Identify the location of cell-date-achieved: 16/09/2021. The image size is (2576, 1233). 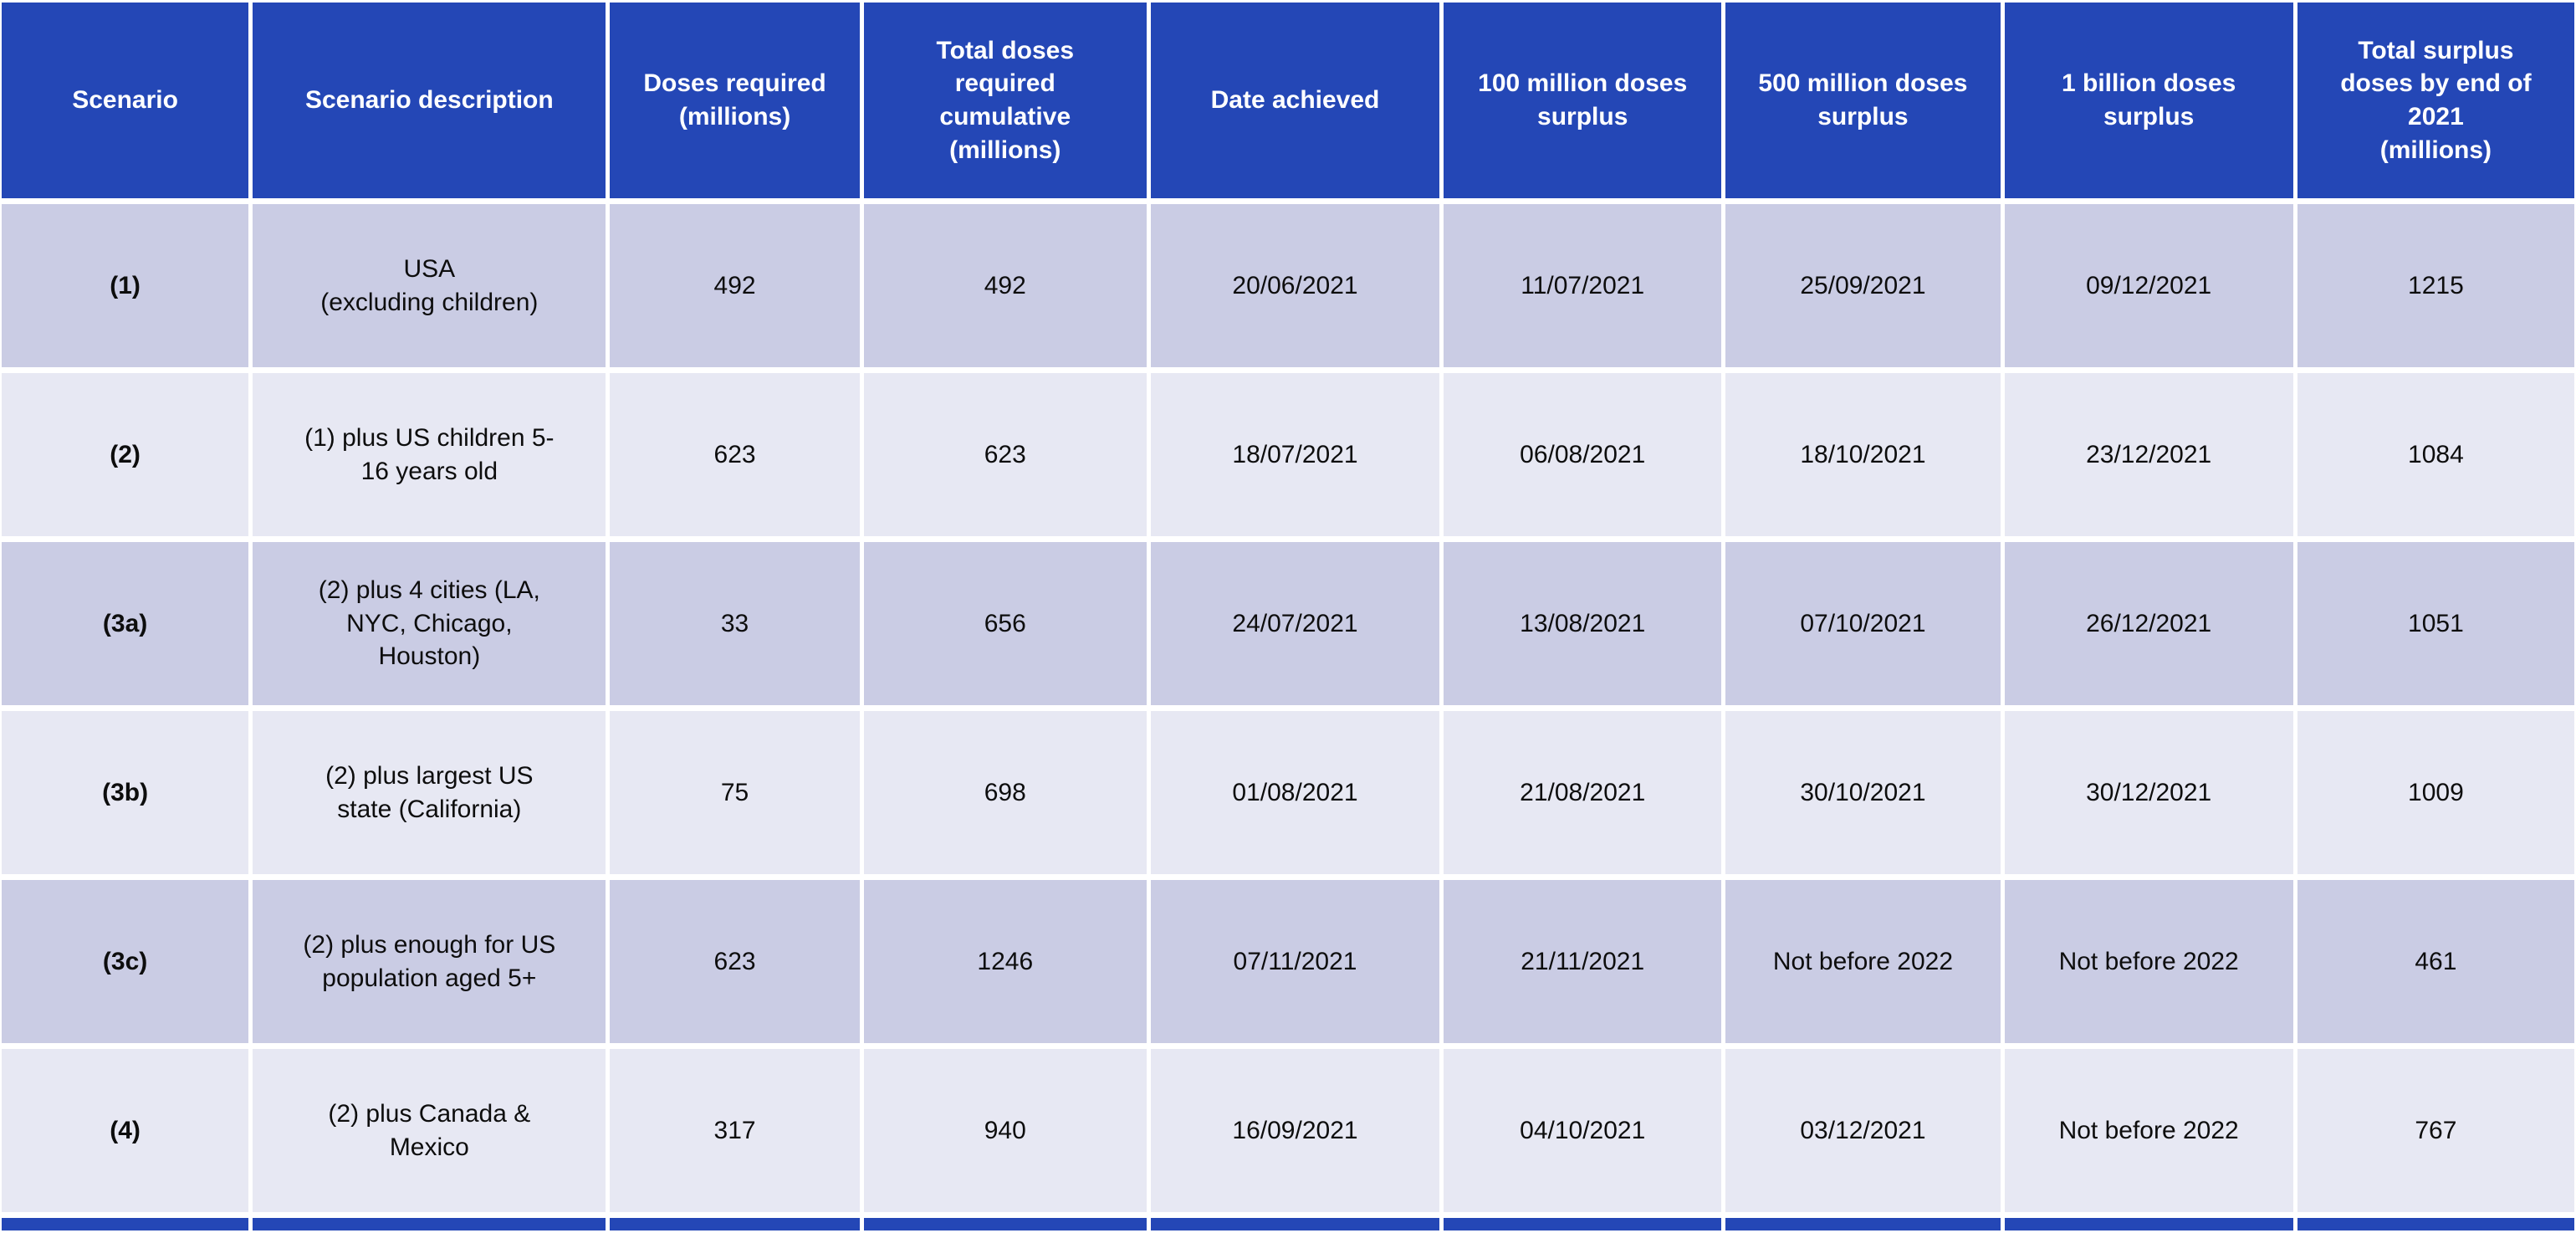
(1295, 1130).